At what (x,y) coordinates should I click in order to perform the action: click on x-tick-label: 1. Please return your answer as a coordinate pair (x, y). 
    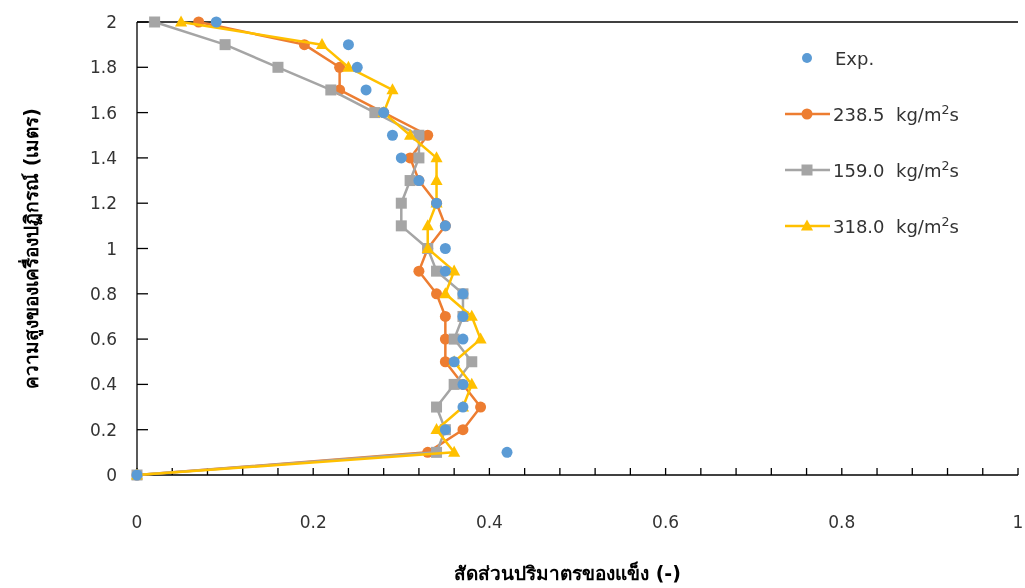
    Looking at the image, I should click on (1018, 522).